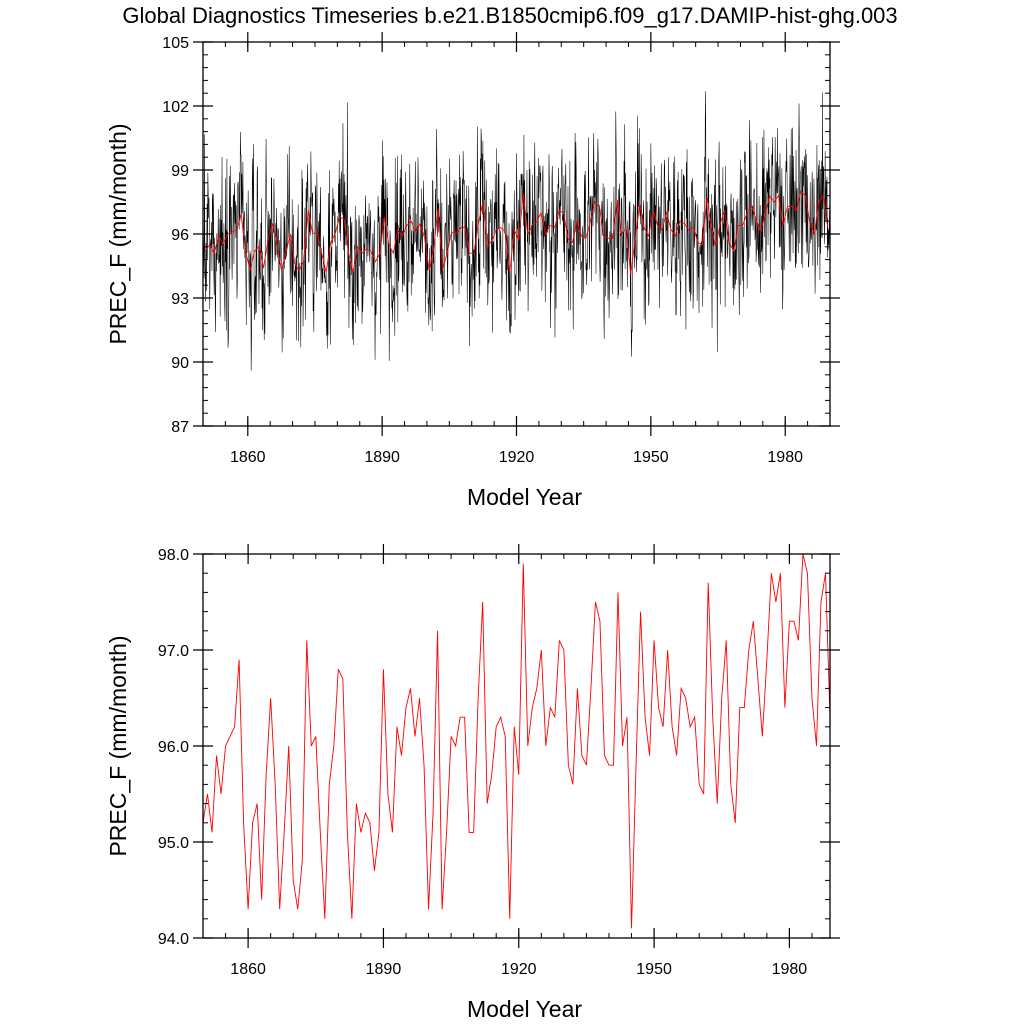 This screenshot has height=1024, width=1024. What do you see at coordinates (173, 843) in the screenshot?
I see `y-tick-label: 95.0` at bounding box center [173, 843].